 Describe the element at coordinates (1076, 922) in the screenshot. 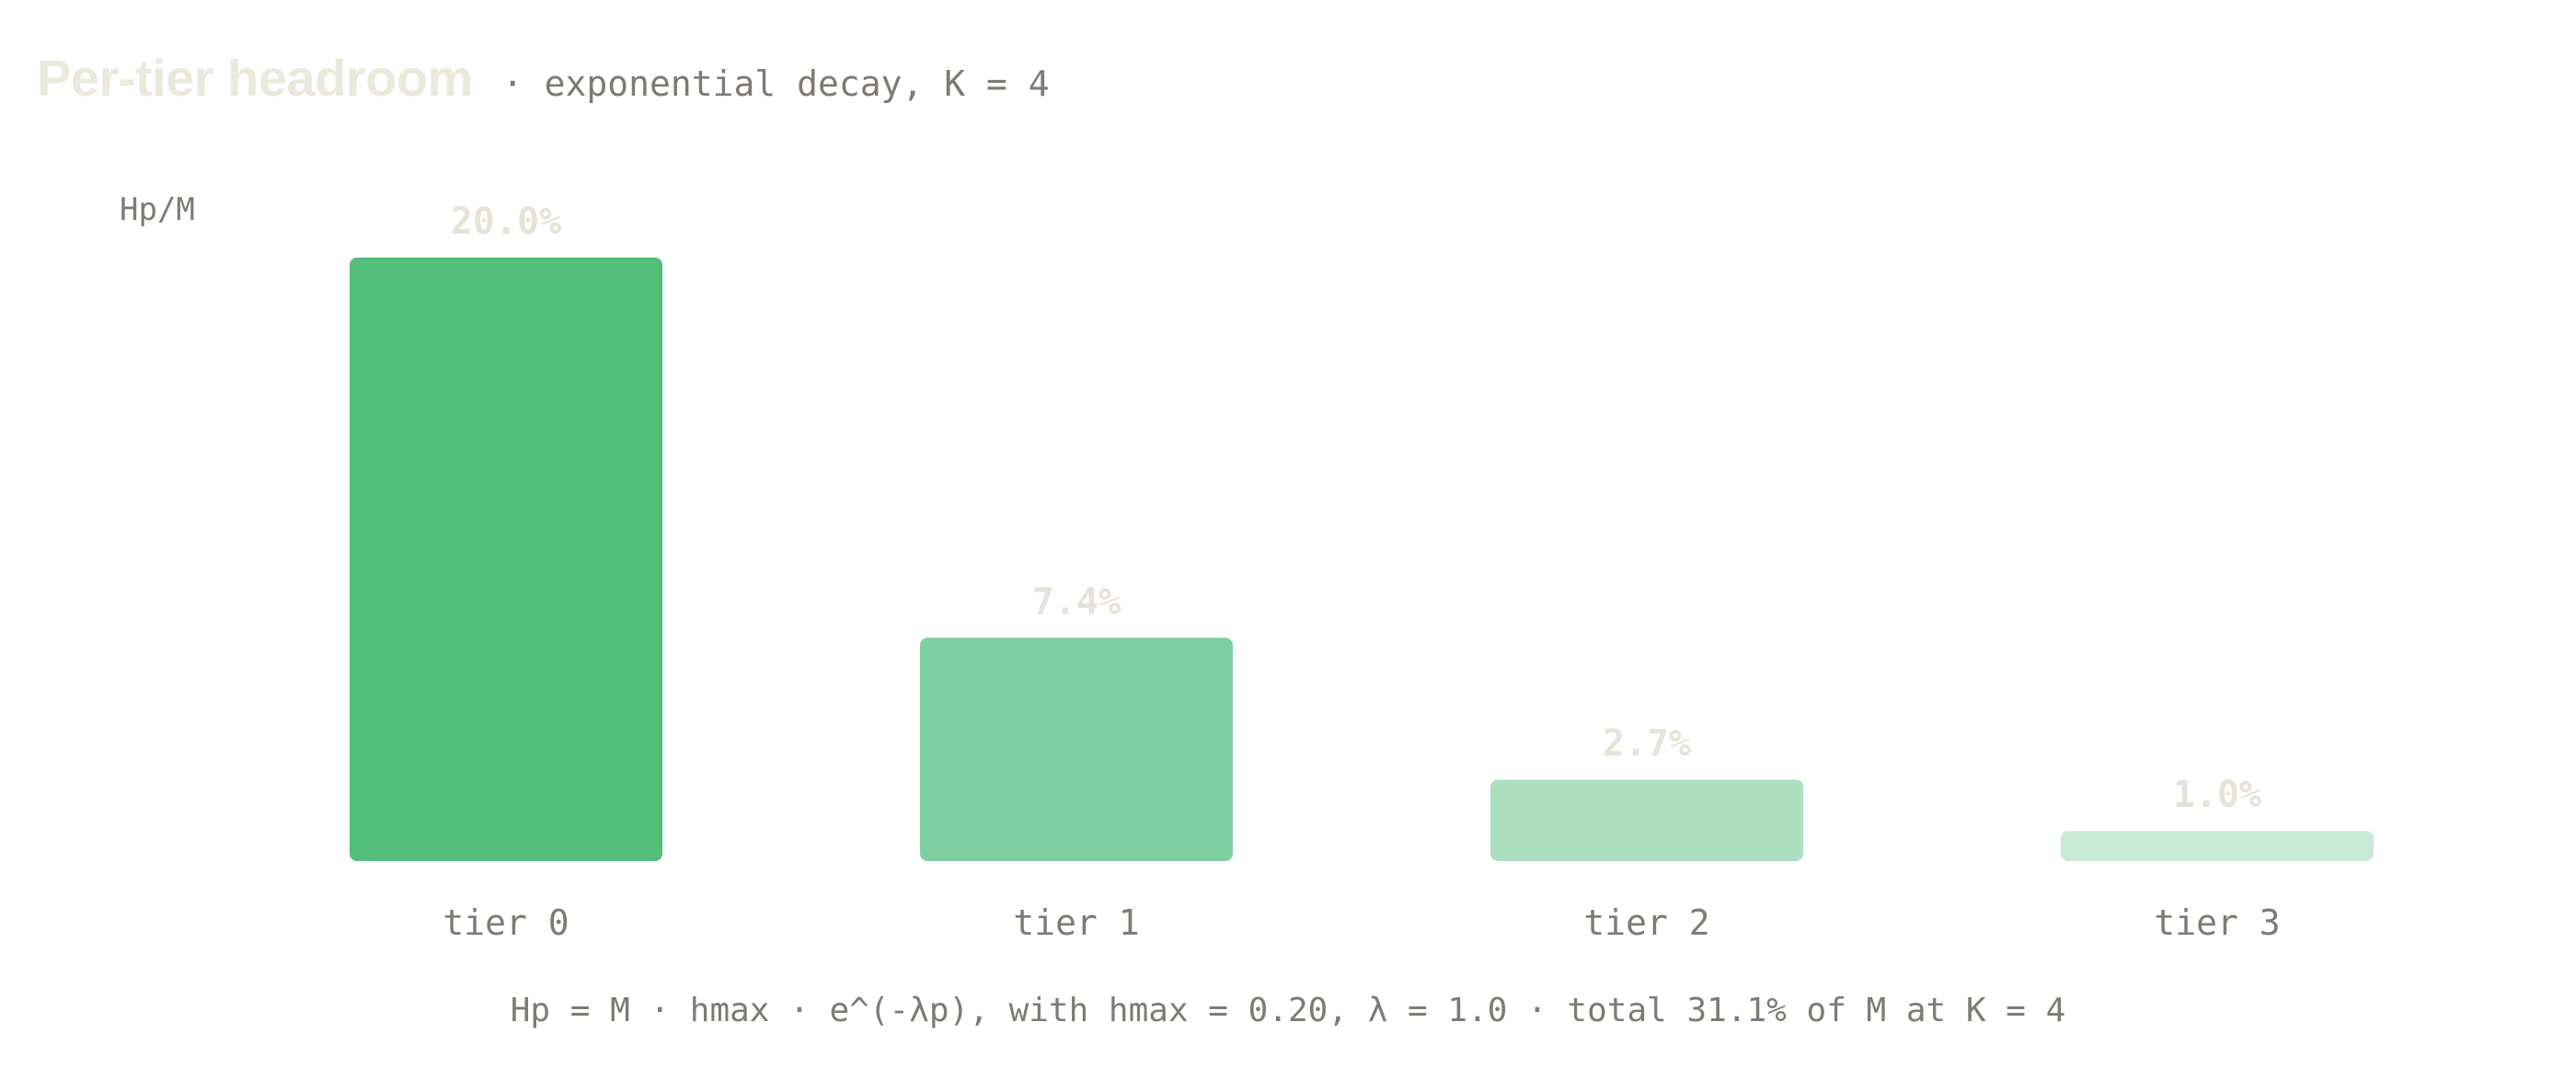

I see `category-label: tier 1` at that location.